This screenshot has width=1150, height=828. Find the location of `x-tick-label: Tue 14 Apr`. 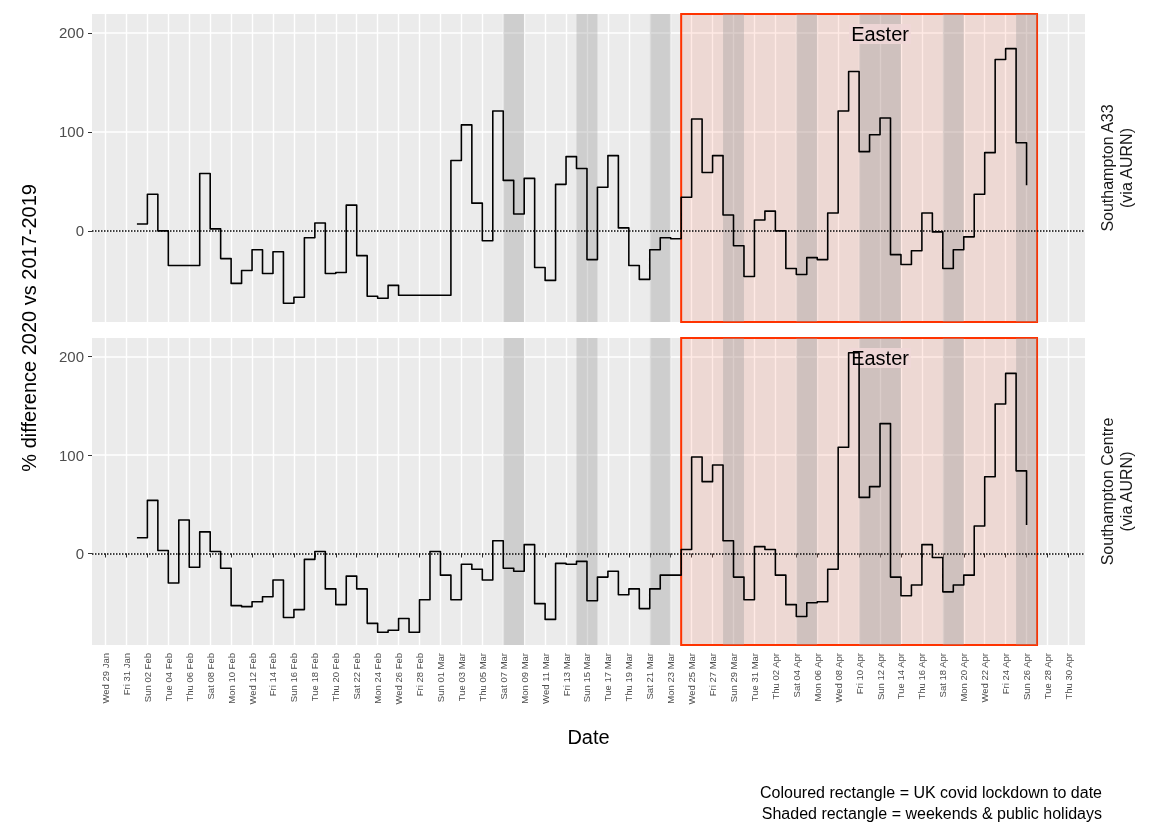

x-tick-label: Tue 14 Apr is located at coordinates (901, 676).